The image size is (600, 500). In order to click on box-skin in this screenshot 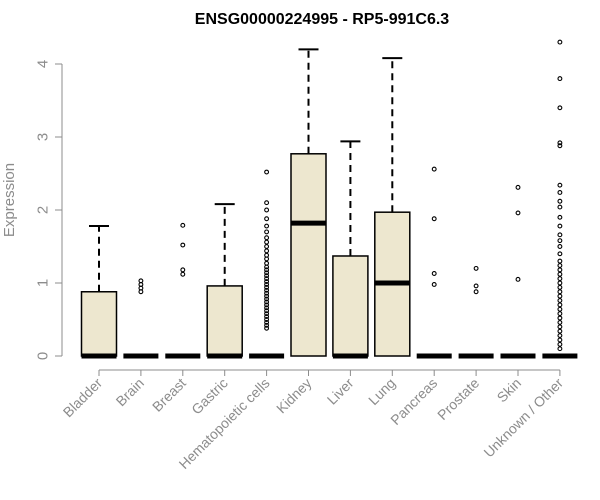, I will do `click(518, 271)`.